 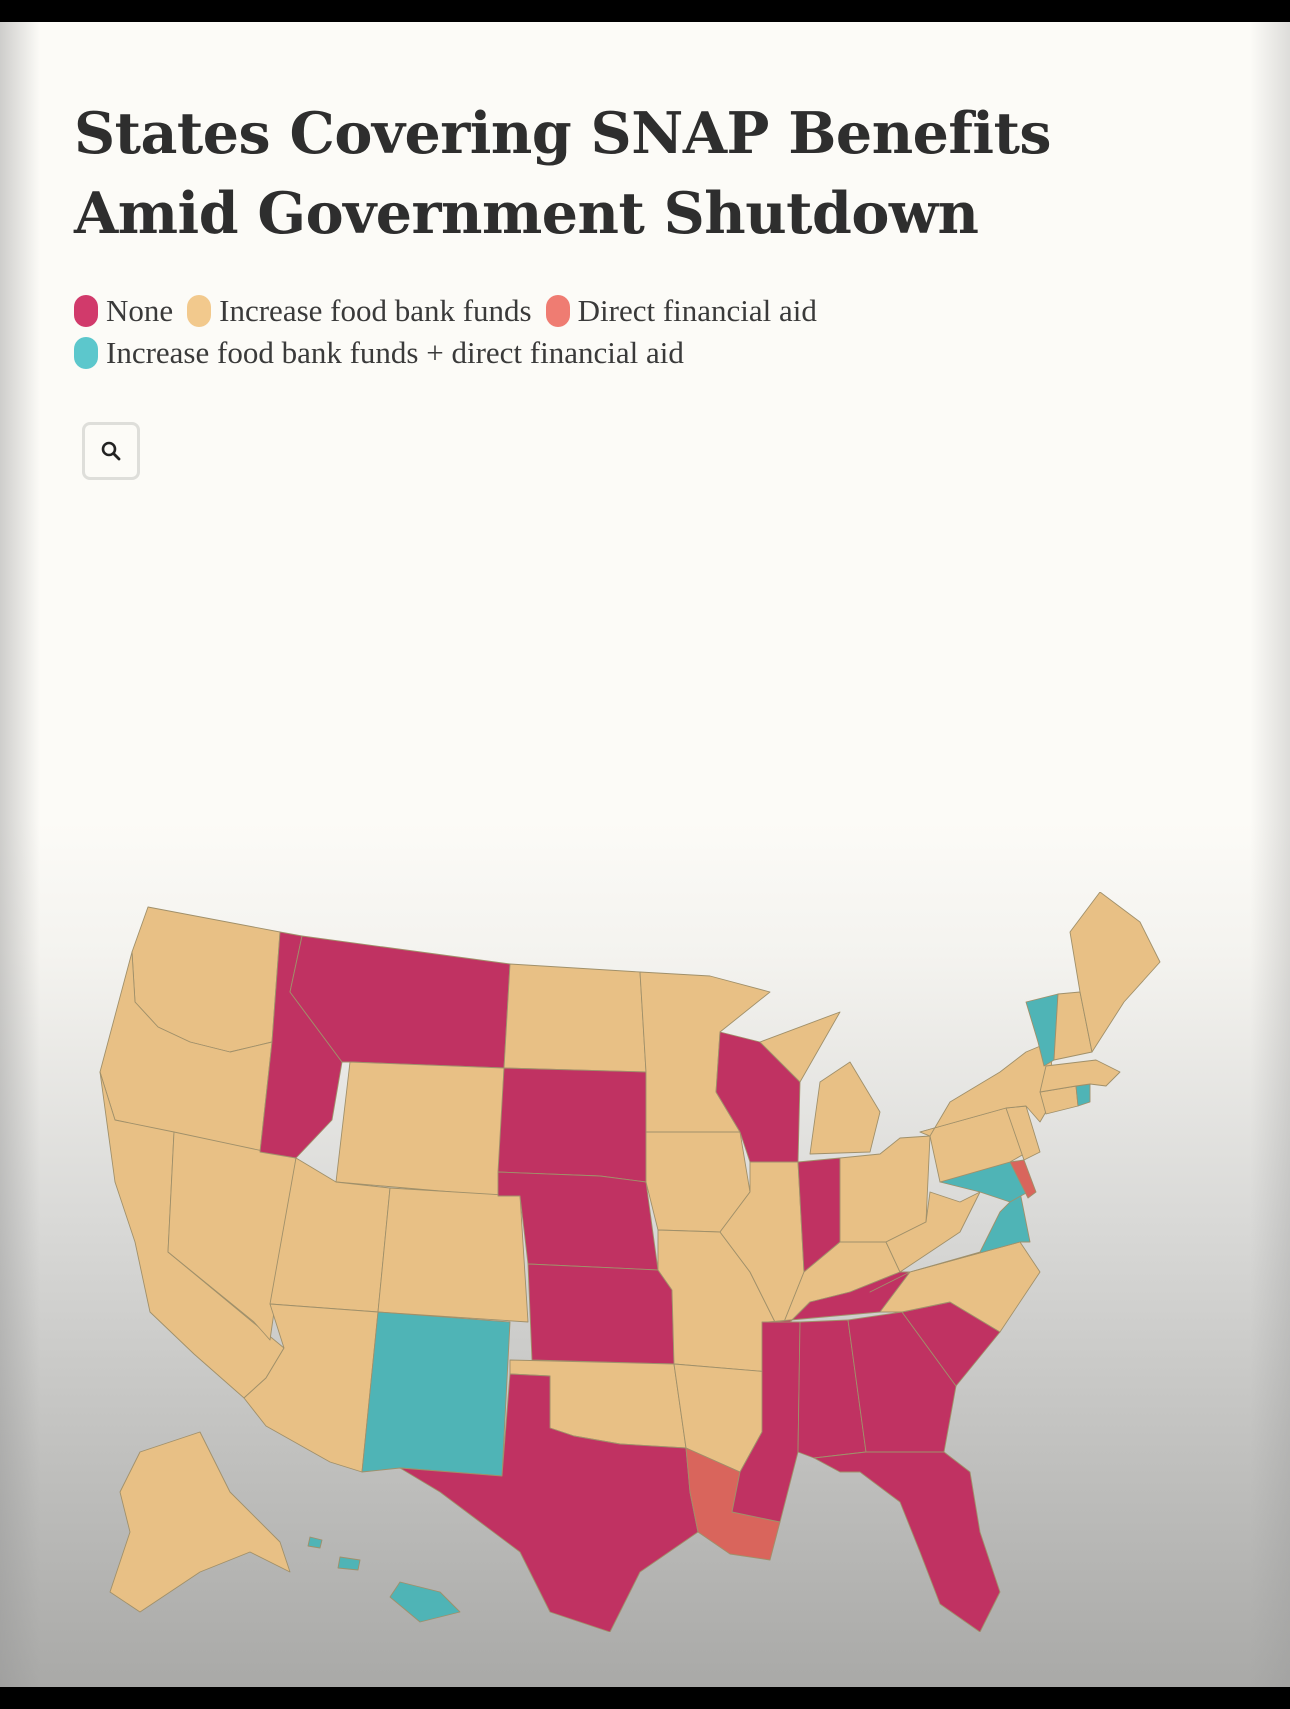 I want to click on state-MA, so click(x=1080, y=1076).